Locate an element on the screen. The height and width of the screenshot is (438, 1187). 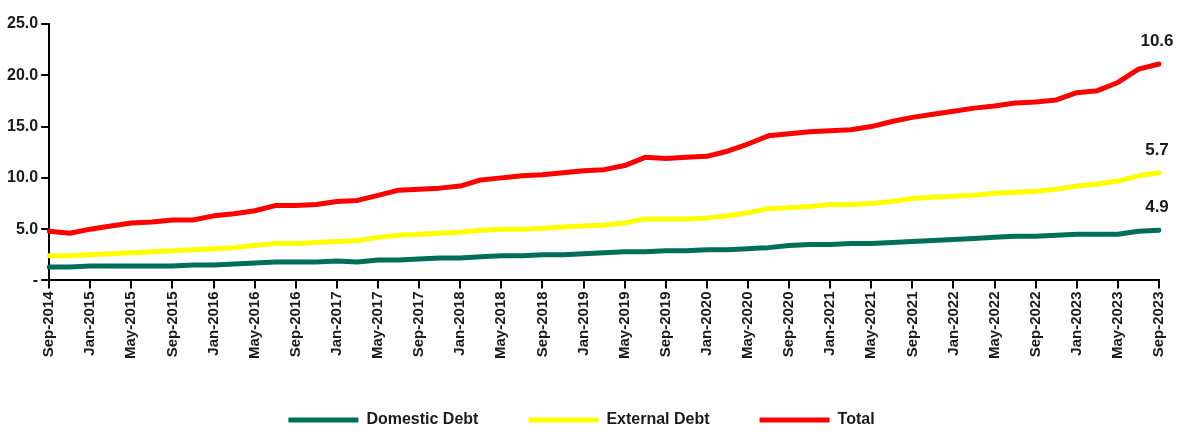
y-tick-label: 10.0 is located at coordinates (23, 177).